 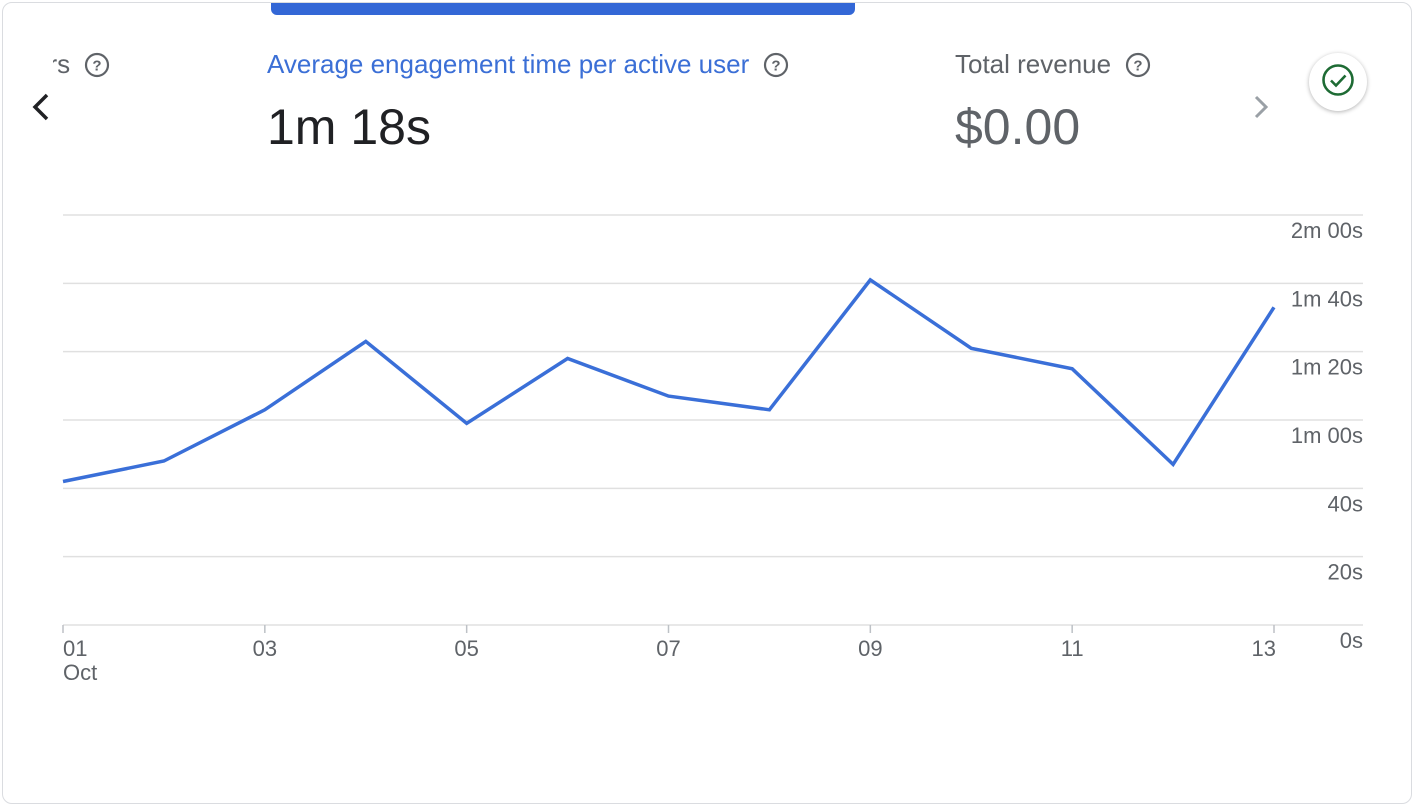 What do you see at coordinates (1327, 367) in the screenshot?
I see `y-tick-label: 1m 20s` at bounding box center [1327, 367].